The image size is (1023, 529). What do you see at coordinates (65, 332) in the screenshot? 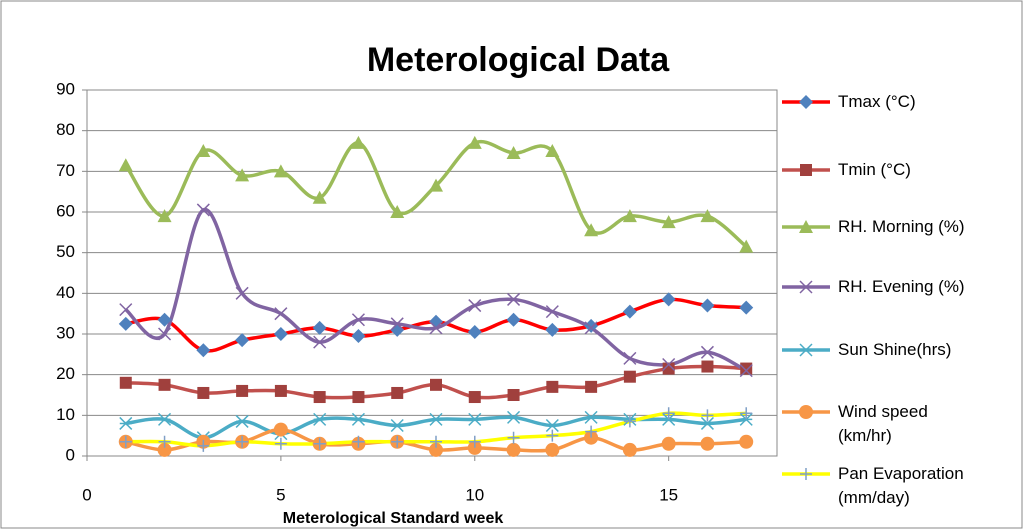
I see `y-tick-label: 30` at bounding box center [65, 332].